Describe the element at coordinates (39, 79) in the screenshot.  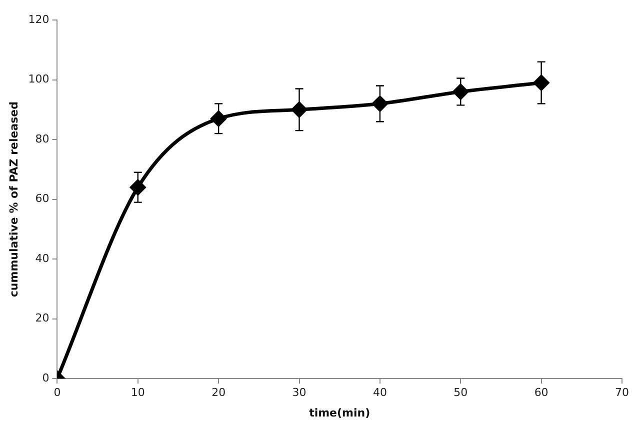
I see `y-tick-label: 100` at that location.